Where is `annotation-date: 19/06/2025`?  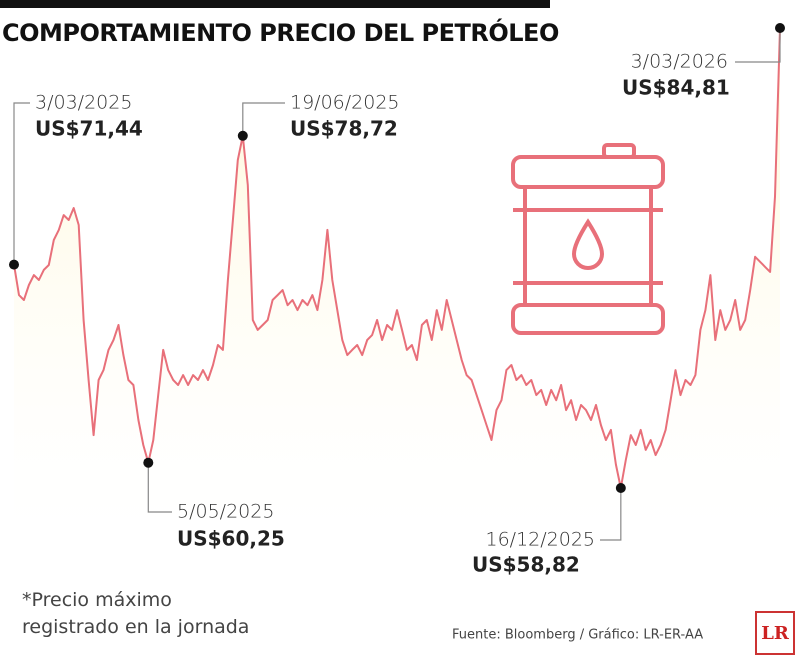 annotation-date: 19/06/2025 is located at coordinates (345, 103).